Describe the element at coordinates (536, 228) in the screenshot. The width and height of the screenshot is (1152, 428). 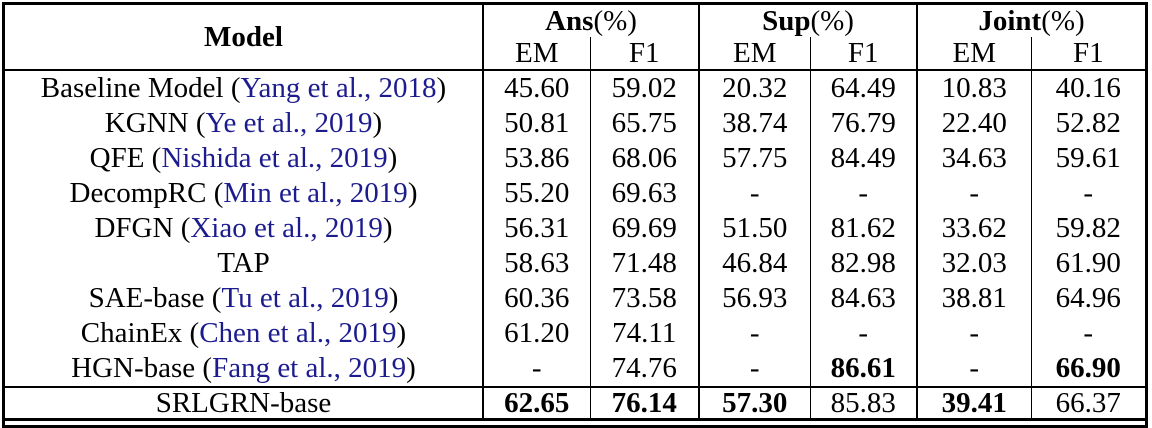
I see `cell-ans-em: 56.31` at that location.